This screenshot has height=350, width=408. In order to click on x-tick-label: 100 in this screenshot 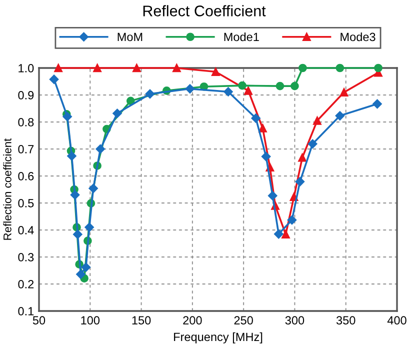, I will do `click(90, 320)`.